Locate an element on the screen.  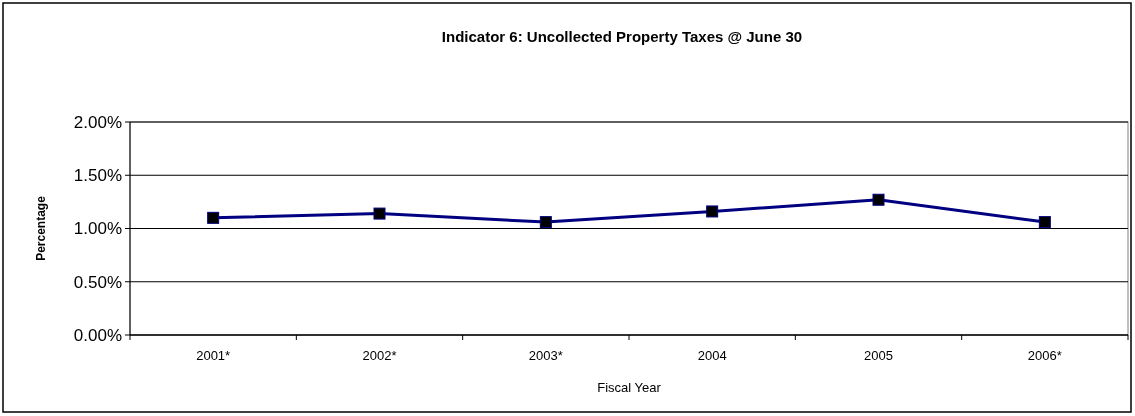
x-tick-label: 2004 is located at coordinates (712, 355).